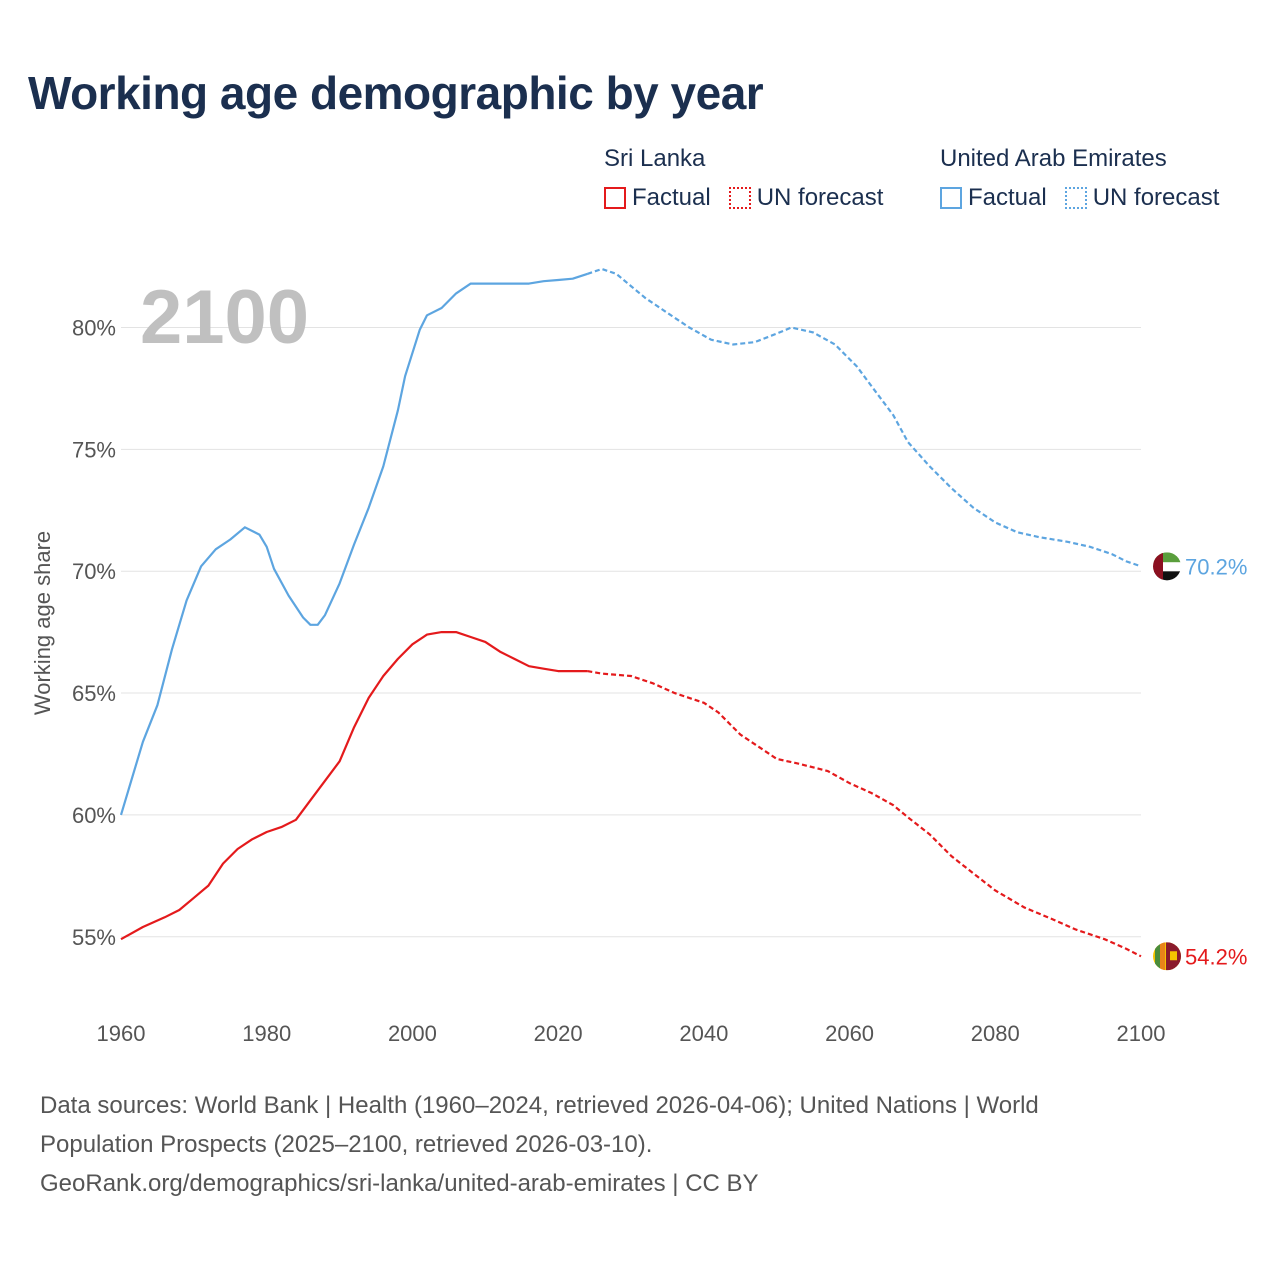  I want to click on y-axis-ticks: 55% 60% 65% 70% 75% 80%, so click(94, 632).